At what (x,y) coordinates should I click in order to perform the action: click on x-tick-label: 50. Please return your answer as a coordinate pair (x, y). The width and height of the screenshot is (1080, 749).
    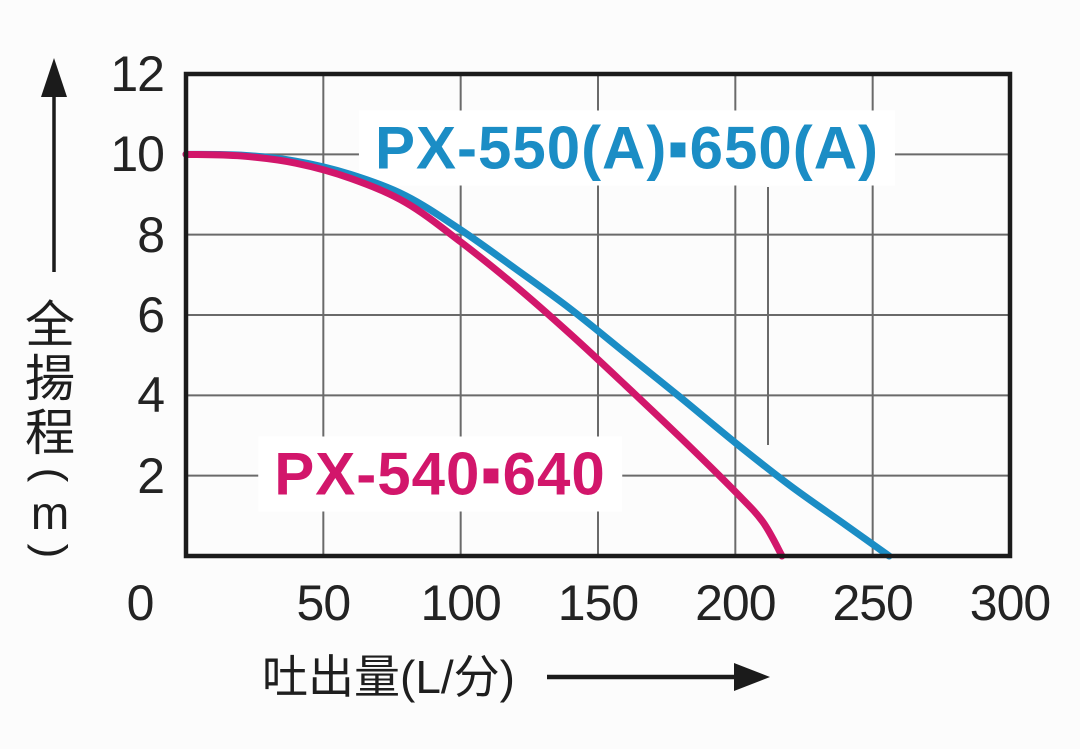
    Looking at the image, I should click on (324, 603).